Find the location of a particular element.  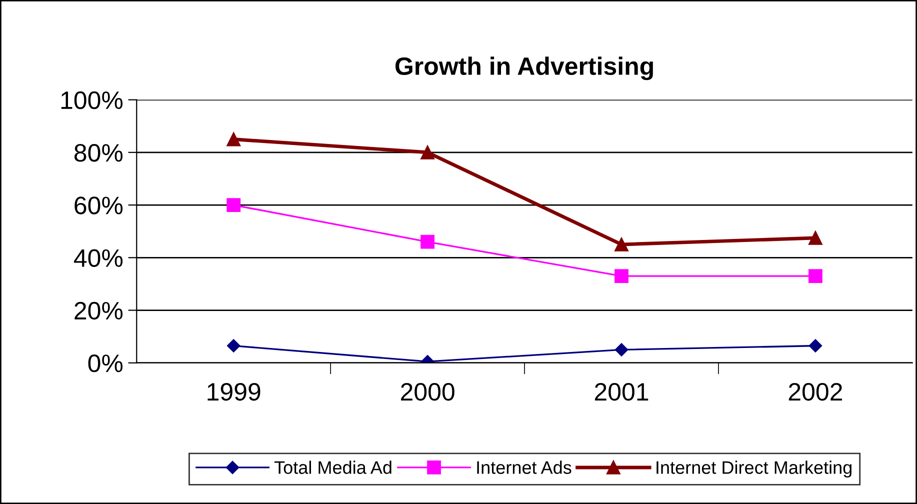

y-tick-label: 100% is located at coordinates (92, 100).